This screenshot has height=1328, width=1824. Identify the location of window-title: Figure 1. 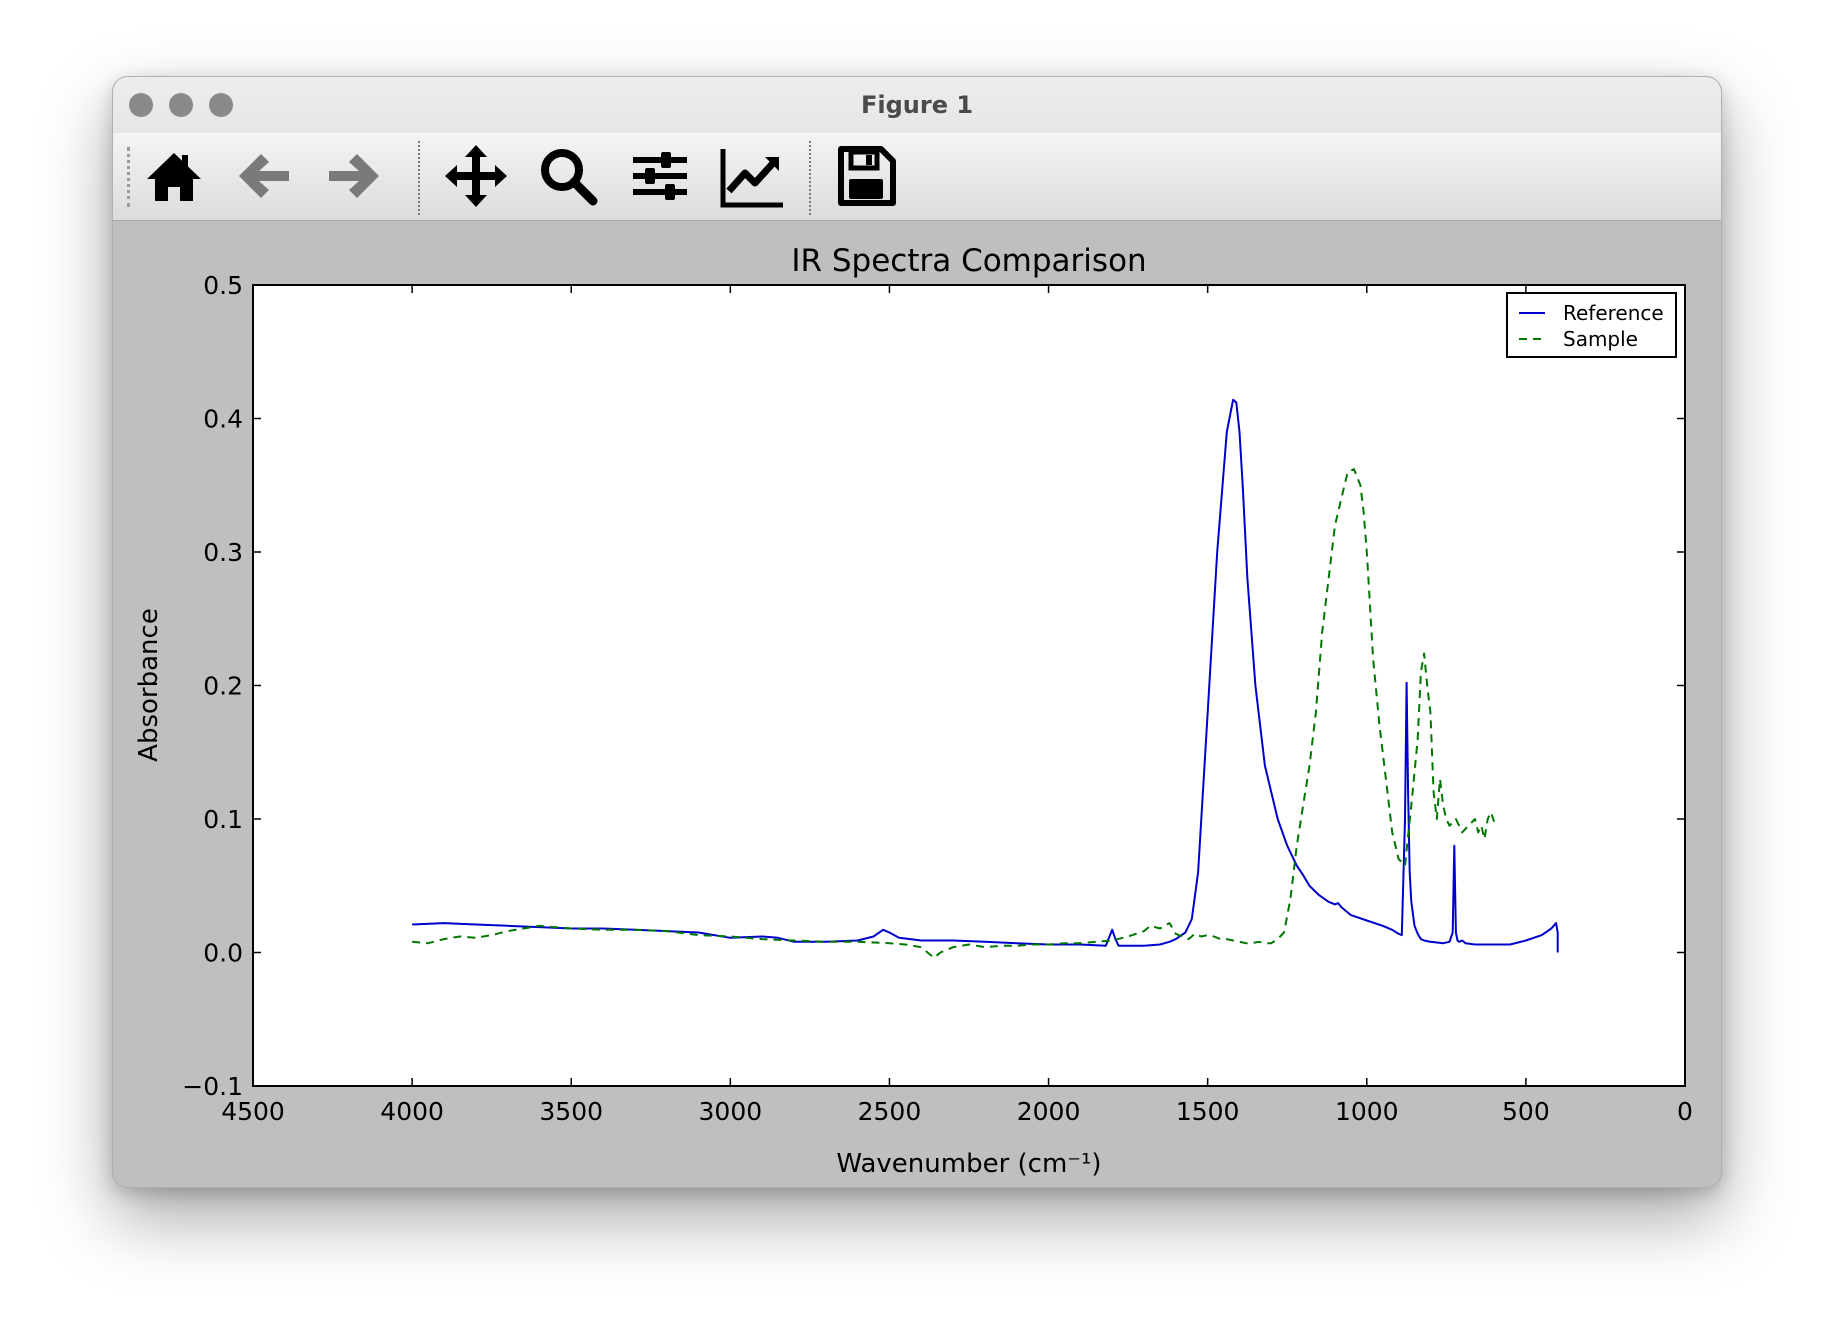
(917, 105).